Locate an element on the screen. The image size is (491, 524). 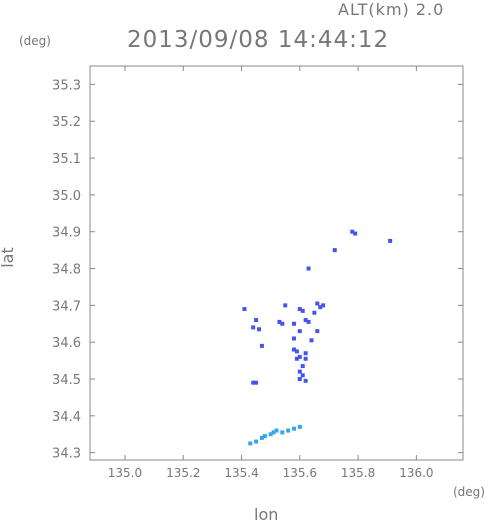
y-tick-label: 35.3 is located at coordinates (66, 85).